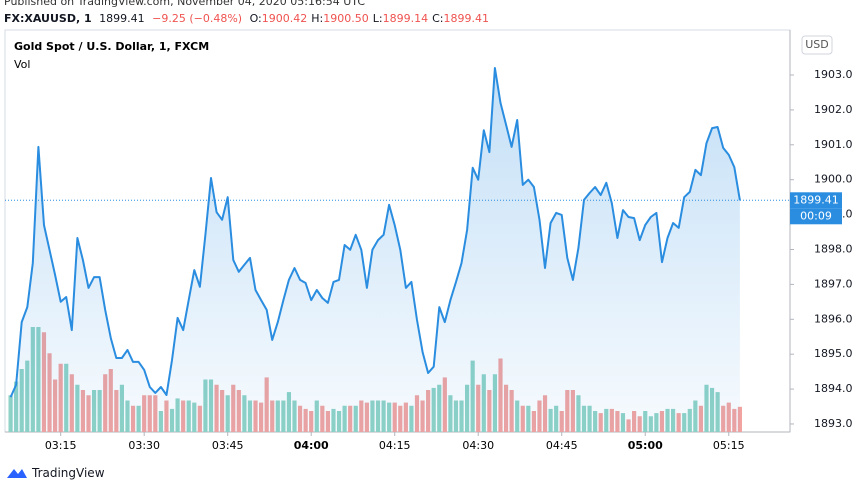 The image size is (852, 485). I want to click on ohlc-label: H:, so click(317, 18).